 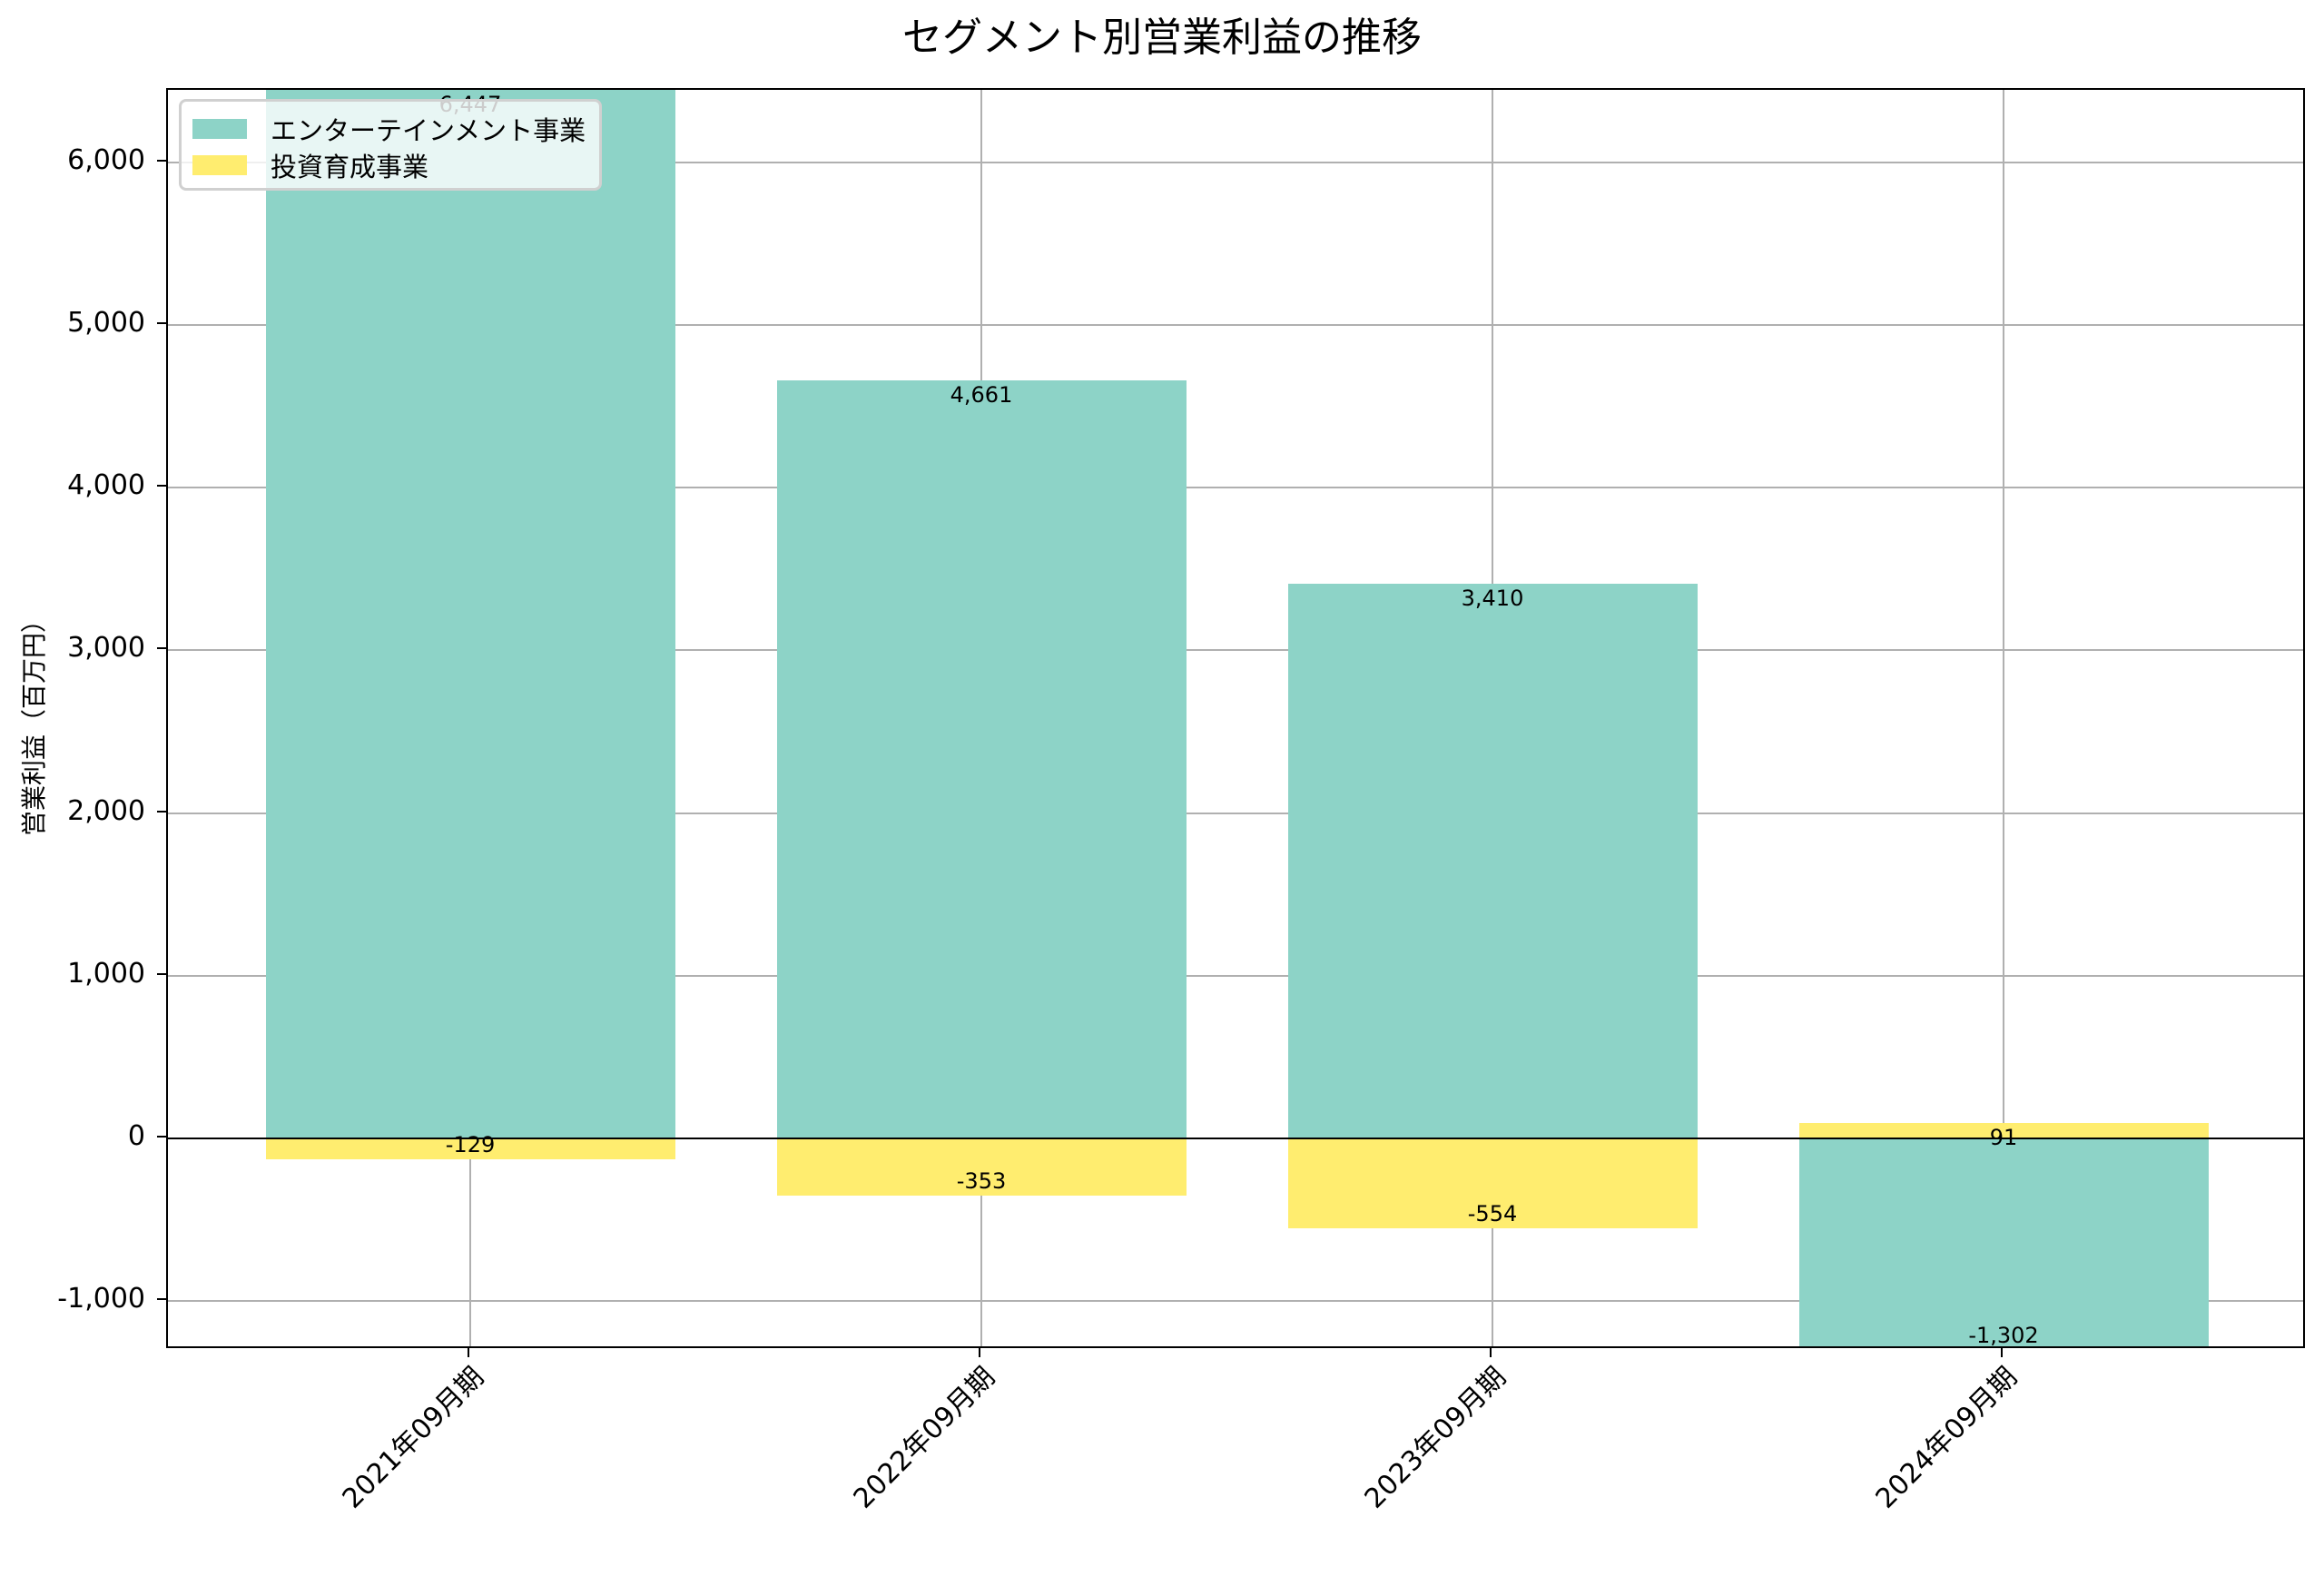 I want to click on x-tick-label: 2024年09月期, so click(x=1946, y=1438).